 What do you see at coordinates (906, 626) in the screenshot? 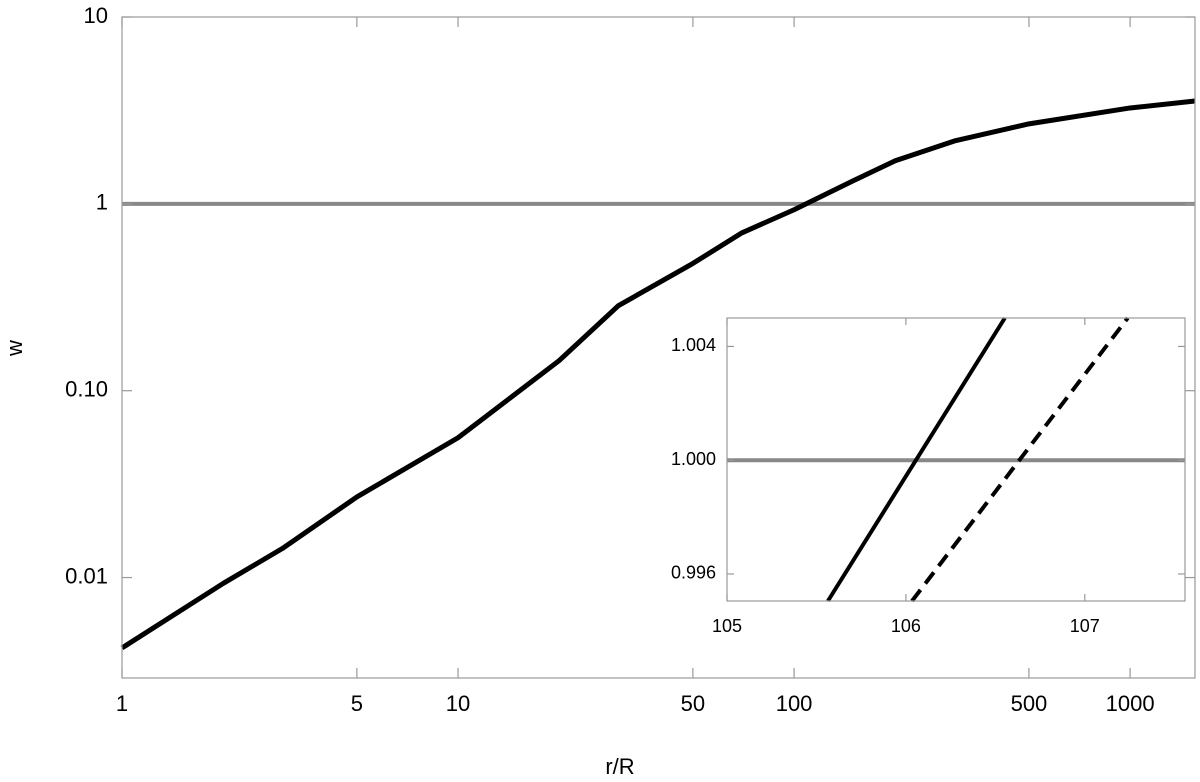
I see `x-tick-label: 106` at bounding box center [906, 626].